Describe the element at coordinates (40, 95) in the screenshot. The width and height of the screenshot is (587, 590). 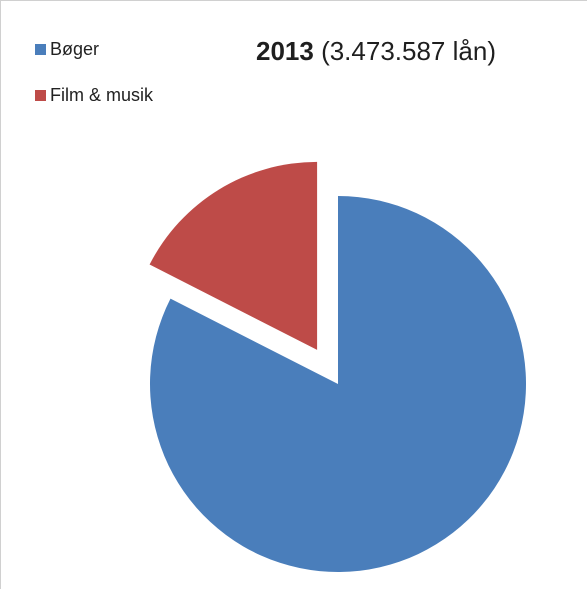
I see `legend-swatch-film-musik` at that location.